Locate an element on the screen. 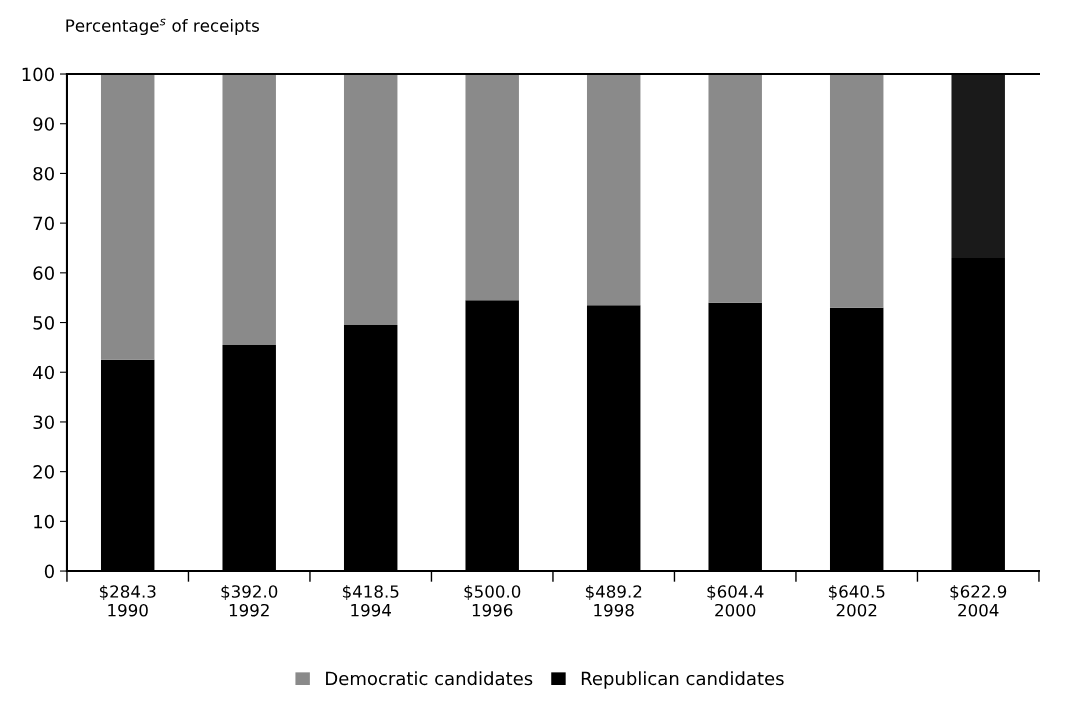  y-tick-label: 60 is located at coordinates (43, 273).